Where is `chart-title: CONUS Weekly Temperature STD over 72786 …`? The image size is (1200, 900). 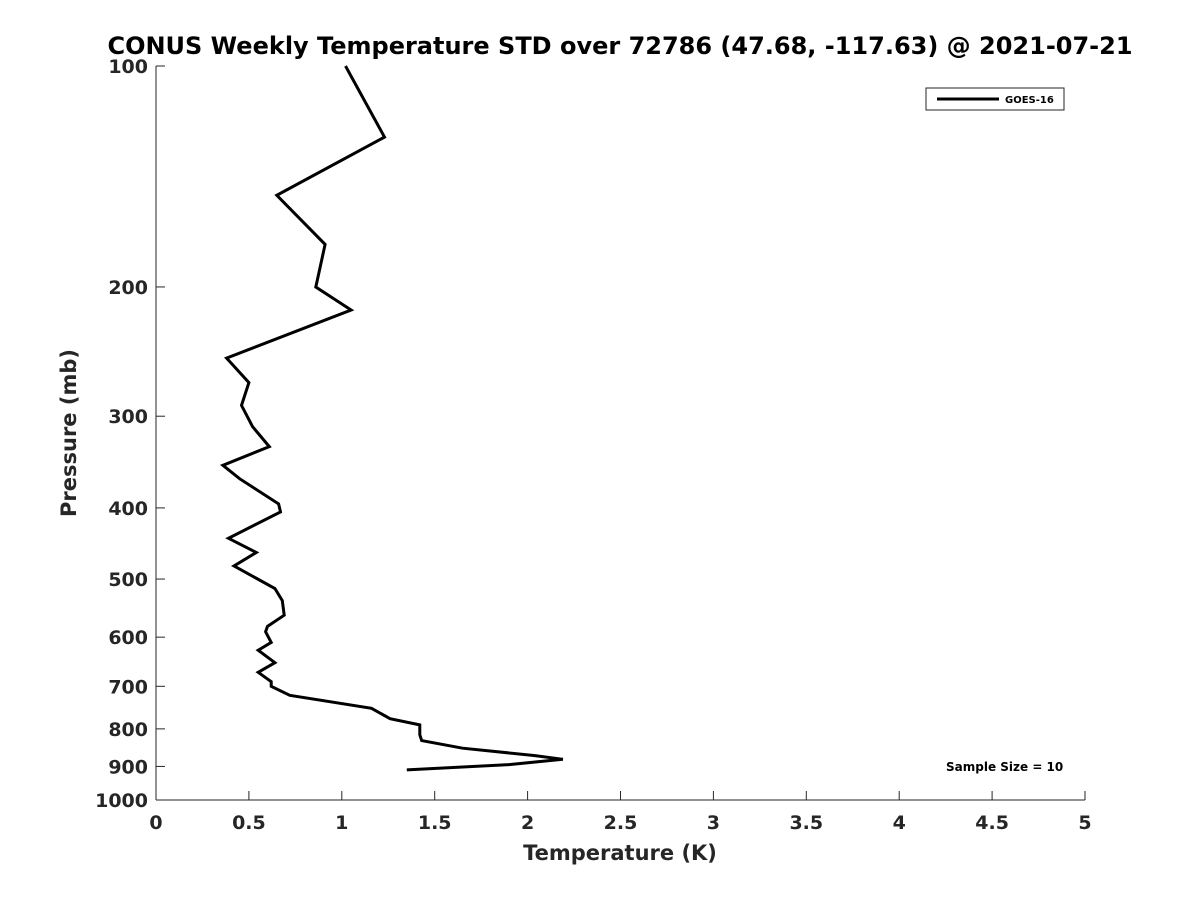 chart-title: CONUS Weekly Temperature STD over 72786 … is located at coordinates (619, 46).